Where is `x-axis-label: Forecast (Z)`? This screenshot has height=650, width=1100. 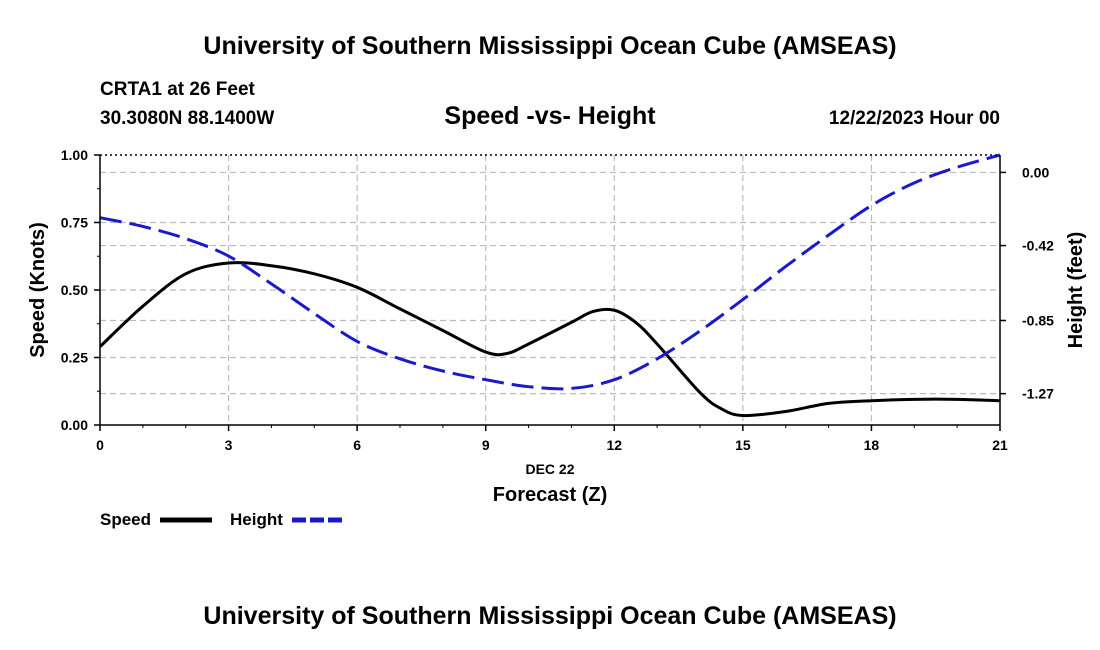
x-axis-label: Forecast (Z) is located at coordinates (550, 495).